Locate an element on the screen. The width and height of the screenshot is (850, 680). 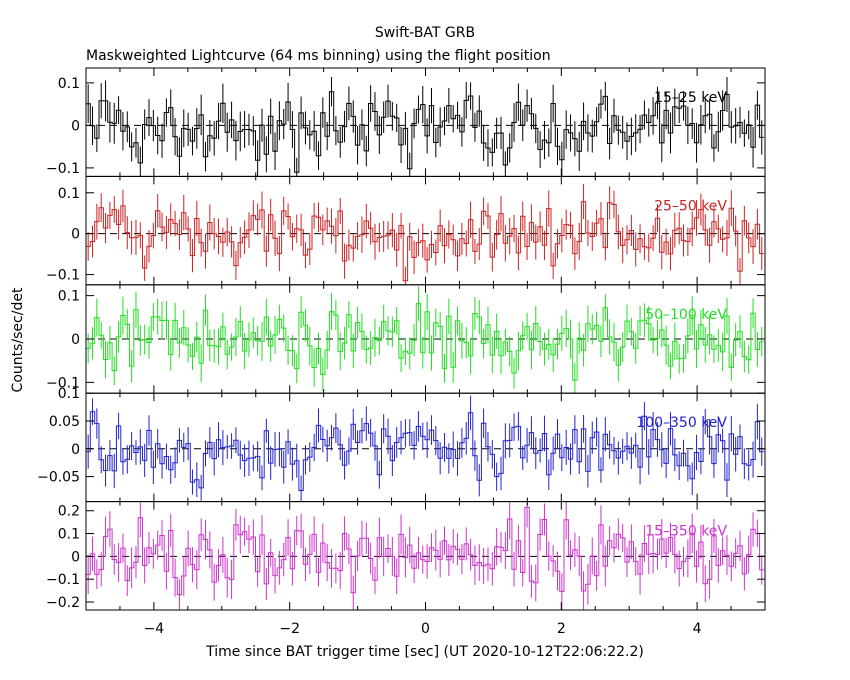
x-tick-label: −4 is located at coordinates (154, 629).